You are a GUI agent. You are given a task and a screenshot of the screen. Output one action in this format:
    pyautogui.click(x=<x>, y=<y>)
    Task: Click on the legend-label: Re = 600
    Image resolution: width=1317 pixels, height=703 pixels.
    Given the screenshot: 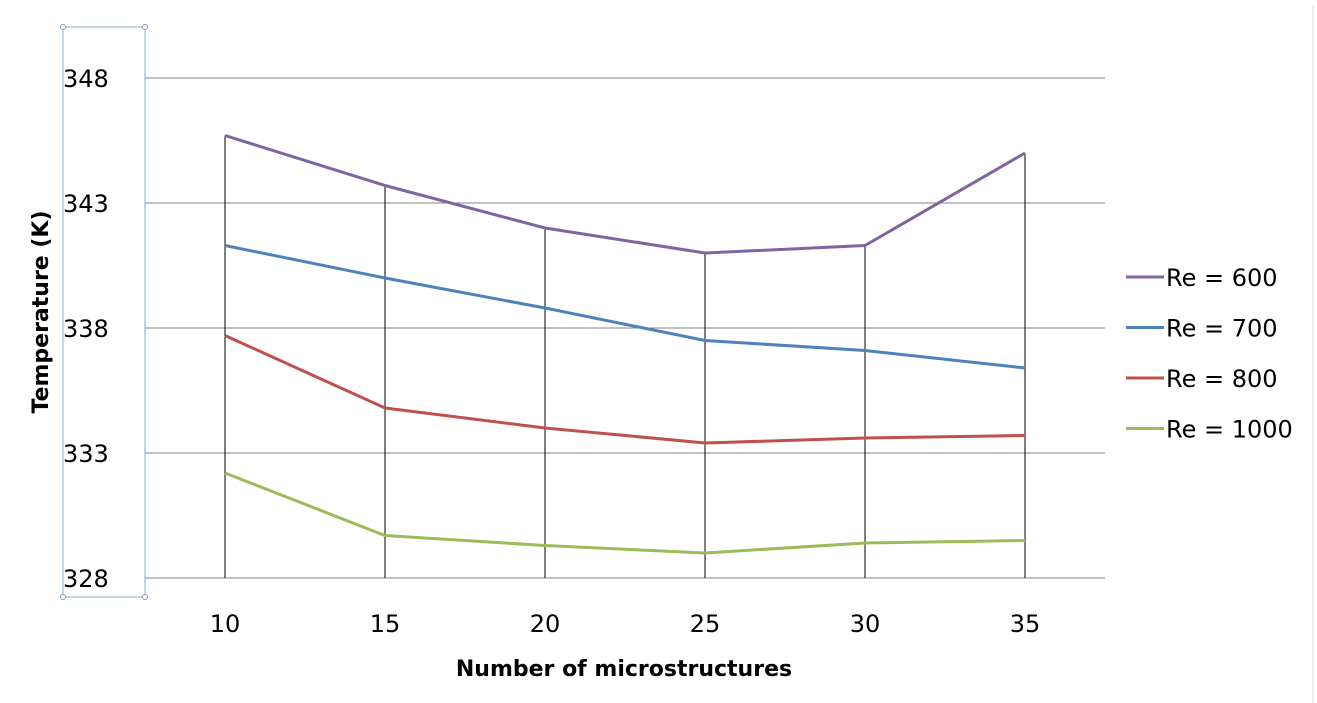 What is the action you would take?
    pyautogui.click(x=1222, y=278)
    